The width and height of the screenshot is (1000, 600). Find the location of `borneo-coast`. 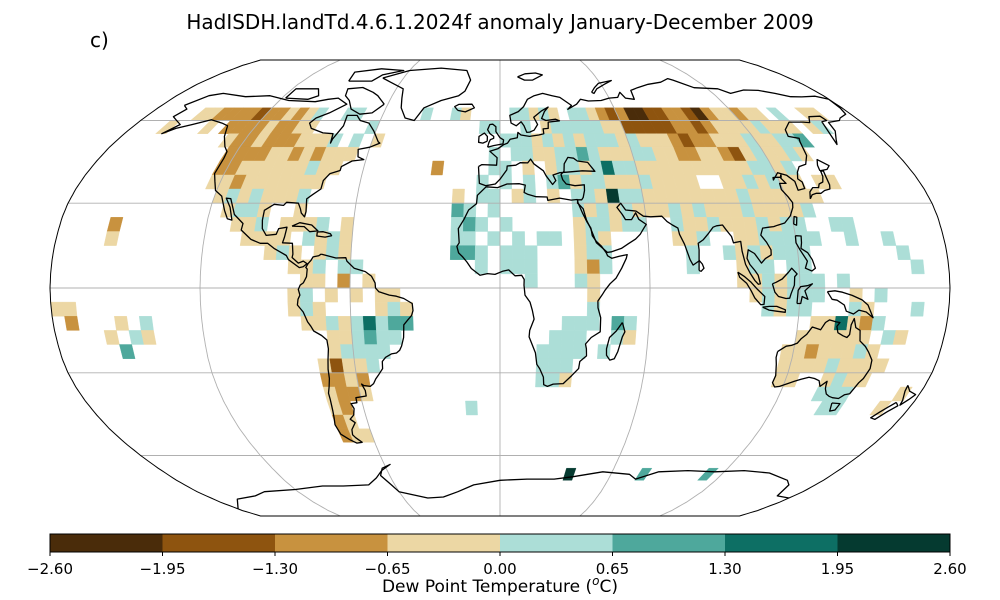

borneo-coast is located at coordinates (784, 283).